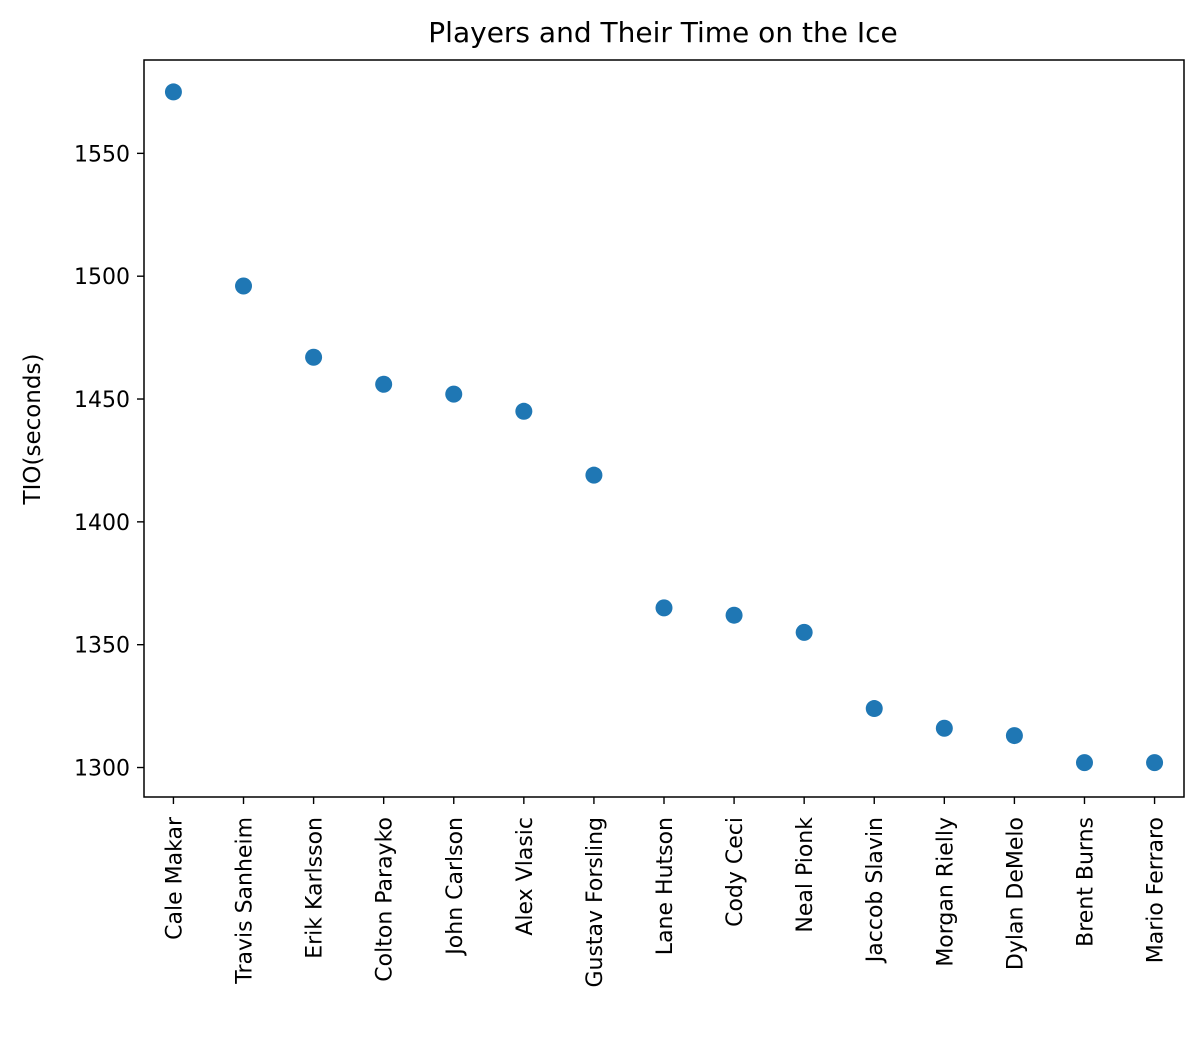 The height and width of the screenshot is (1047, 1203). I want to click on x-tick-label-5: Alex Vlasic, so click(525, 876).